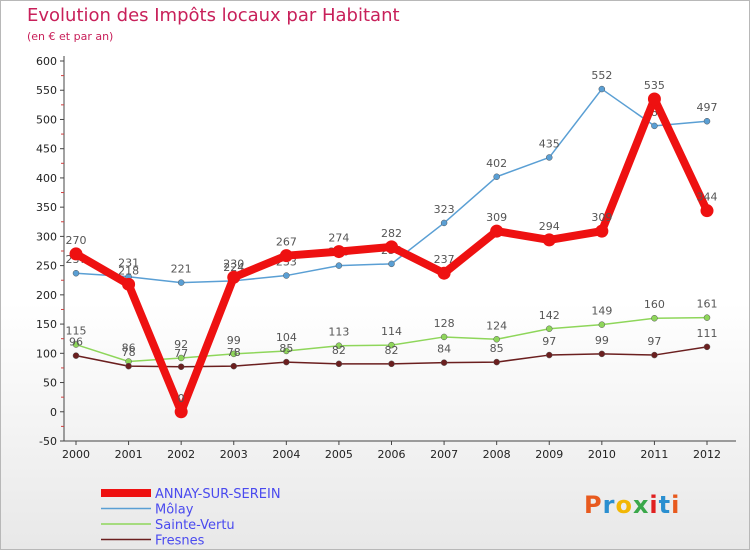 The height and width of the screenshot is (550, 750). What do you see at coordinates (46, 178) in the screenshot?
I see `y-tick-label: 400` at bounding box center [46, 178].